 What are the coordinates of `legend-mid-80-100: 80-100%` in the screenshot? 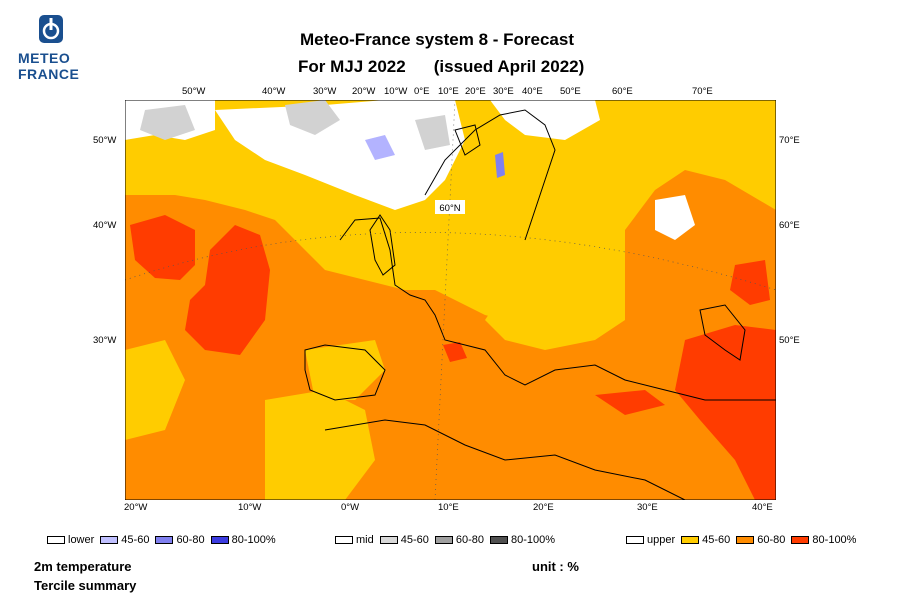 It's located at (522, 540).